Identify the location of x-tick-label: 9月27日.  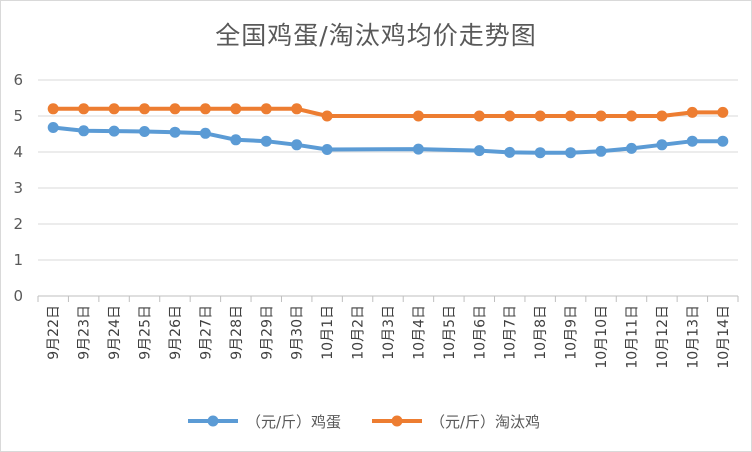
(206, 332).